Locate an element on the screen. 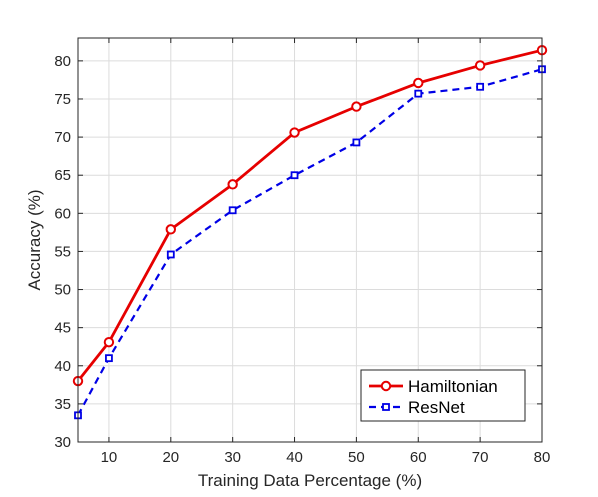  legend-box is located at coordinates (443, 395).